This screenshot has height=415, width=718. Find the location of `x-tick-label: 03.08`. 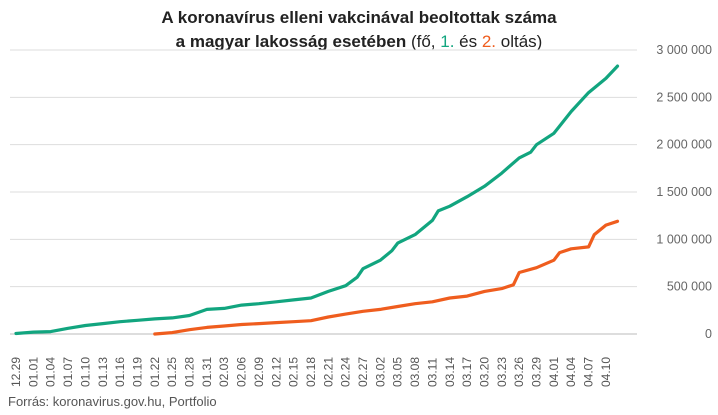

x-tick-label: 03.08 is located at coordinates (415, 372).